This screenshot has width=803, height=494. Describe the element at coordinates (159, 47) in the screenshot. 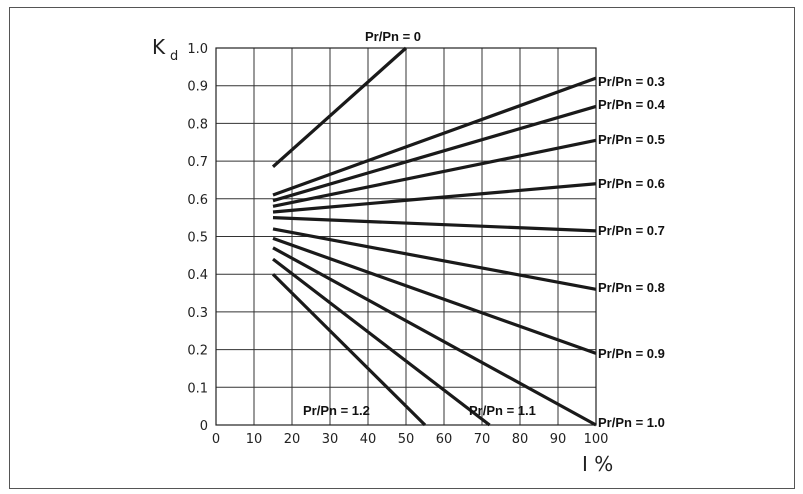

I see `y-axis-title: K` at that location.